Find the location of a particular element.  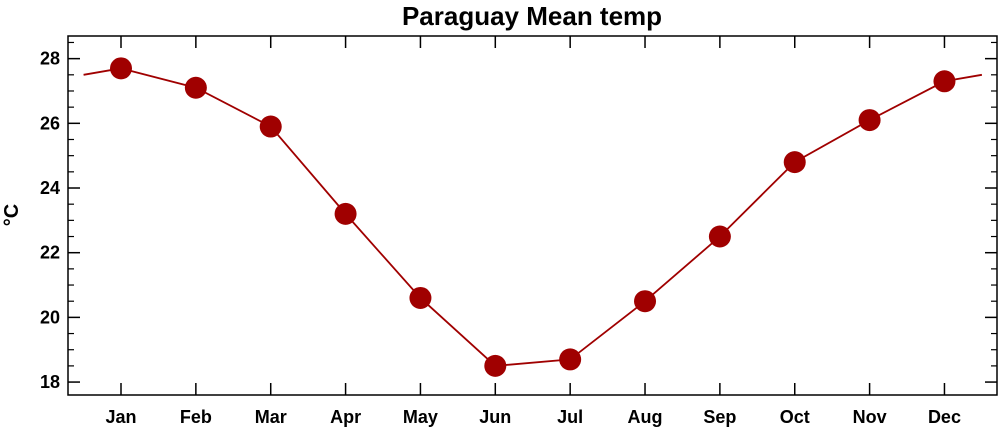

x-tick-label: Dec is located at coordinates (944, 417).